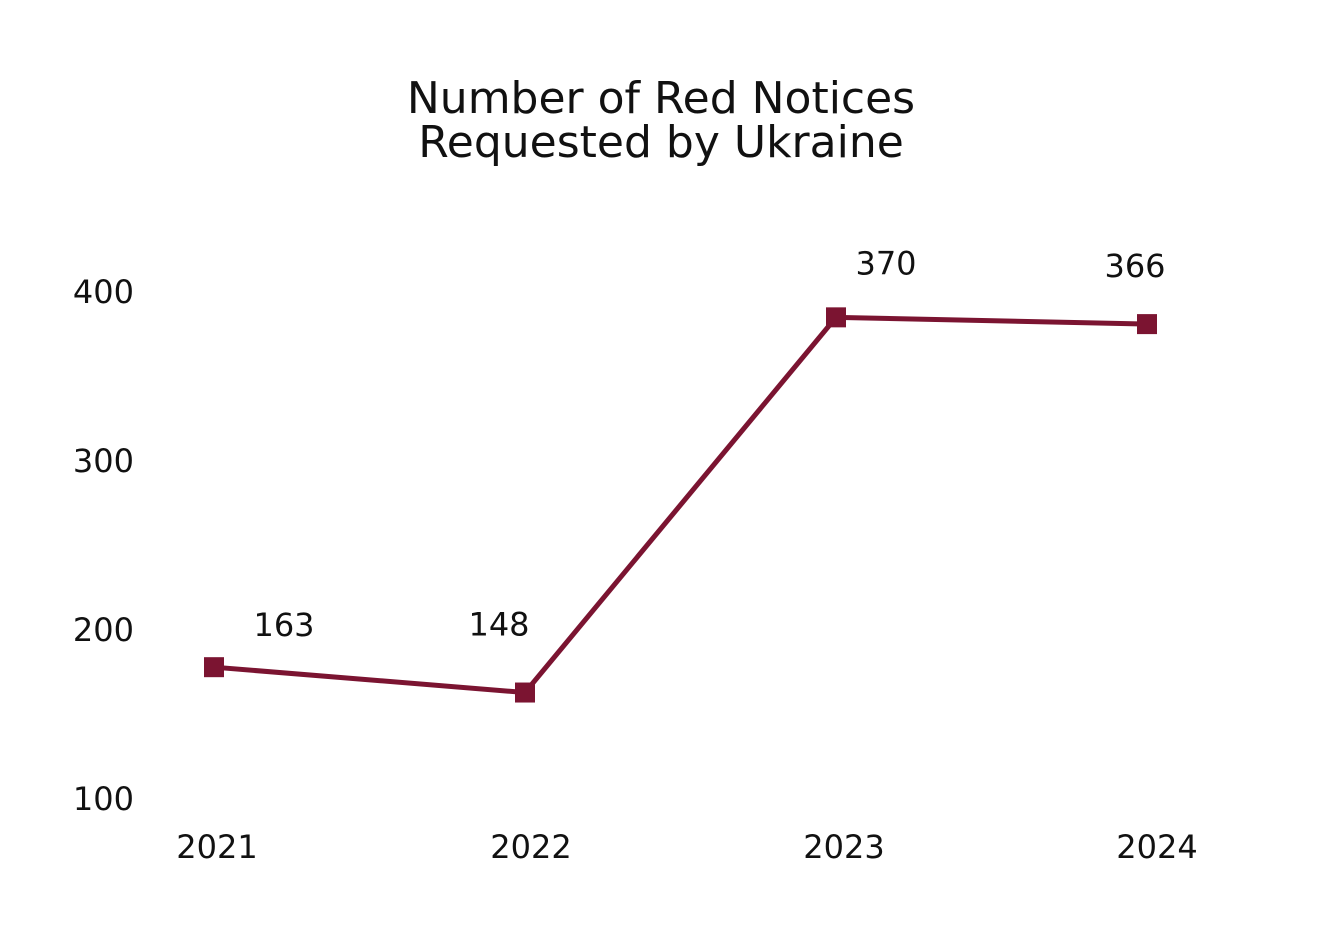 This screenshot has width=1322, height=947. Describe the element at coordinates (885, 263) in the screenshot. I see `data-label: 370` at that location.